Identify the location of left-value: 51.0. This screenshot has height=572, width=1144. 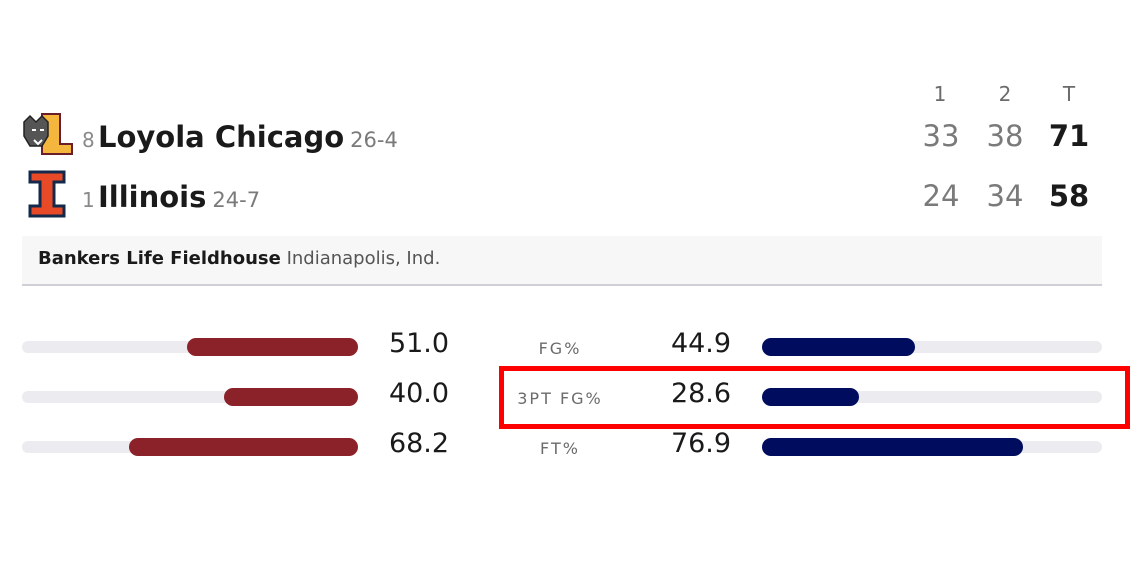
(419, 343).